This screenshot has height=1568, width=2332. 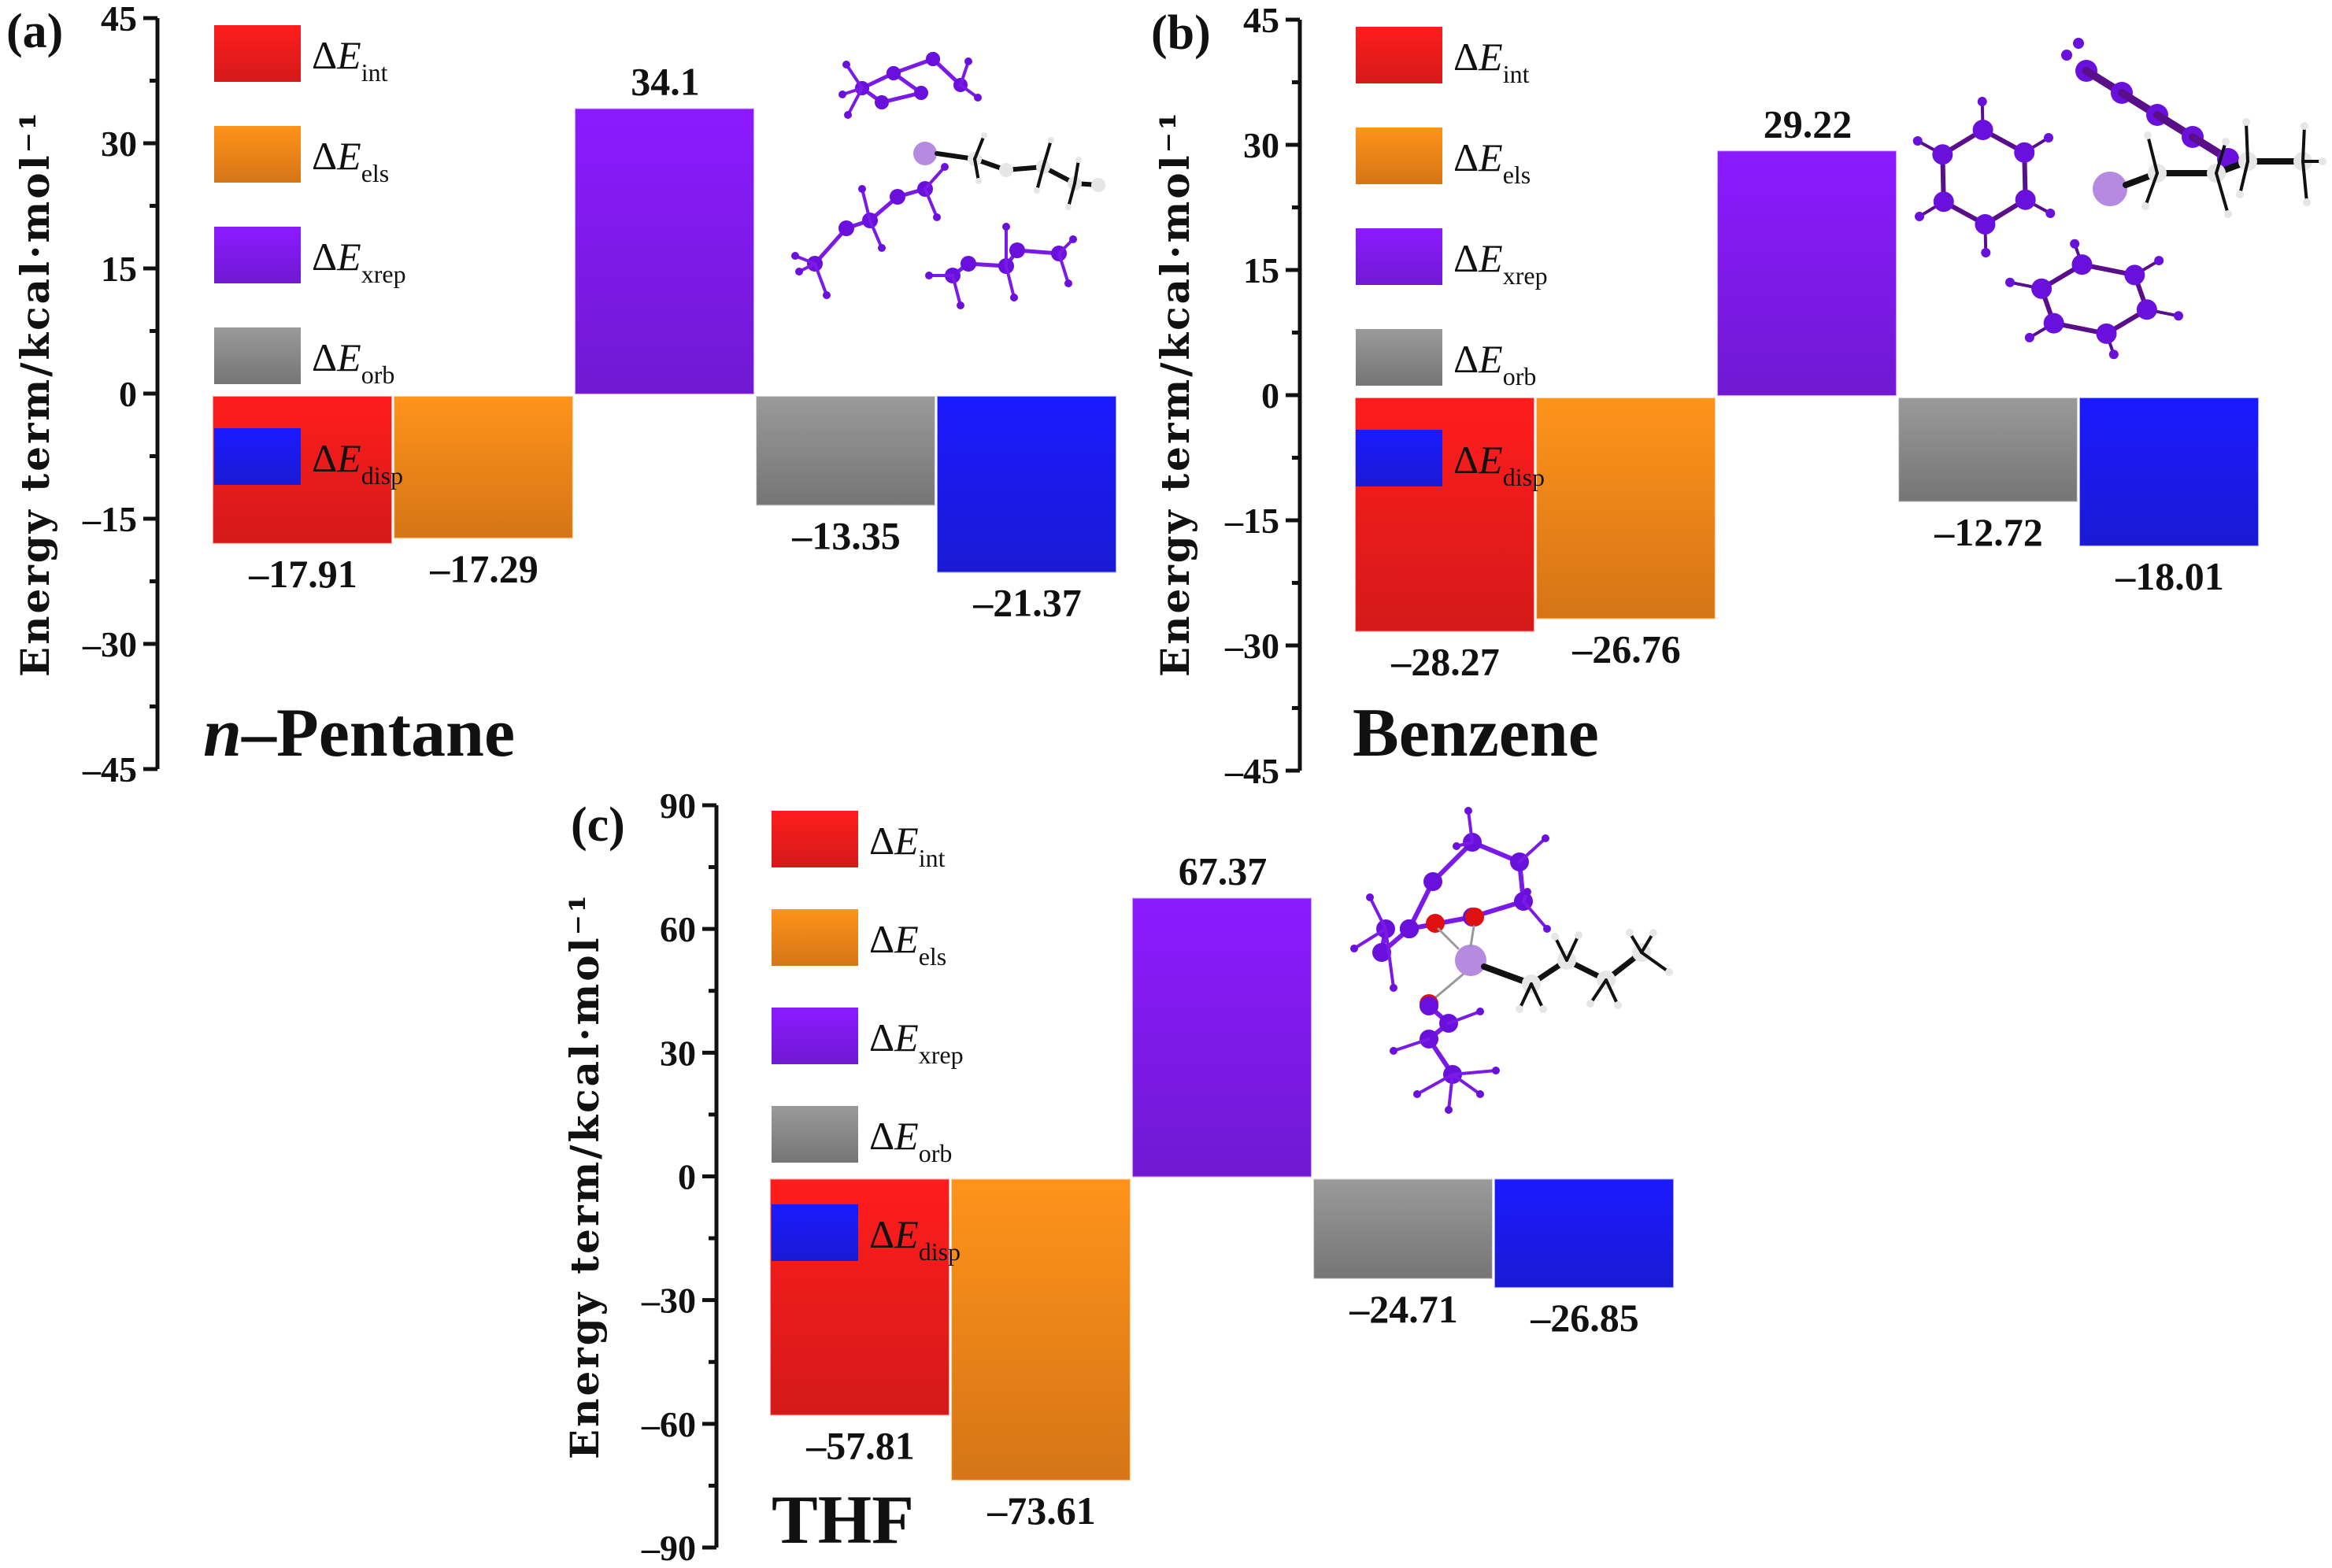 I want to click on legend-label-int: ΔEint, so click(x=350, y=60).